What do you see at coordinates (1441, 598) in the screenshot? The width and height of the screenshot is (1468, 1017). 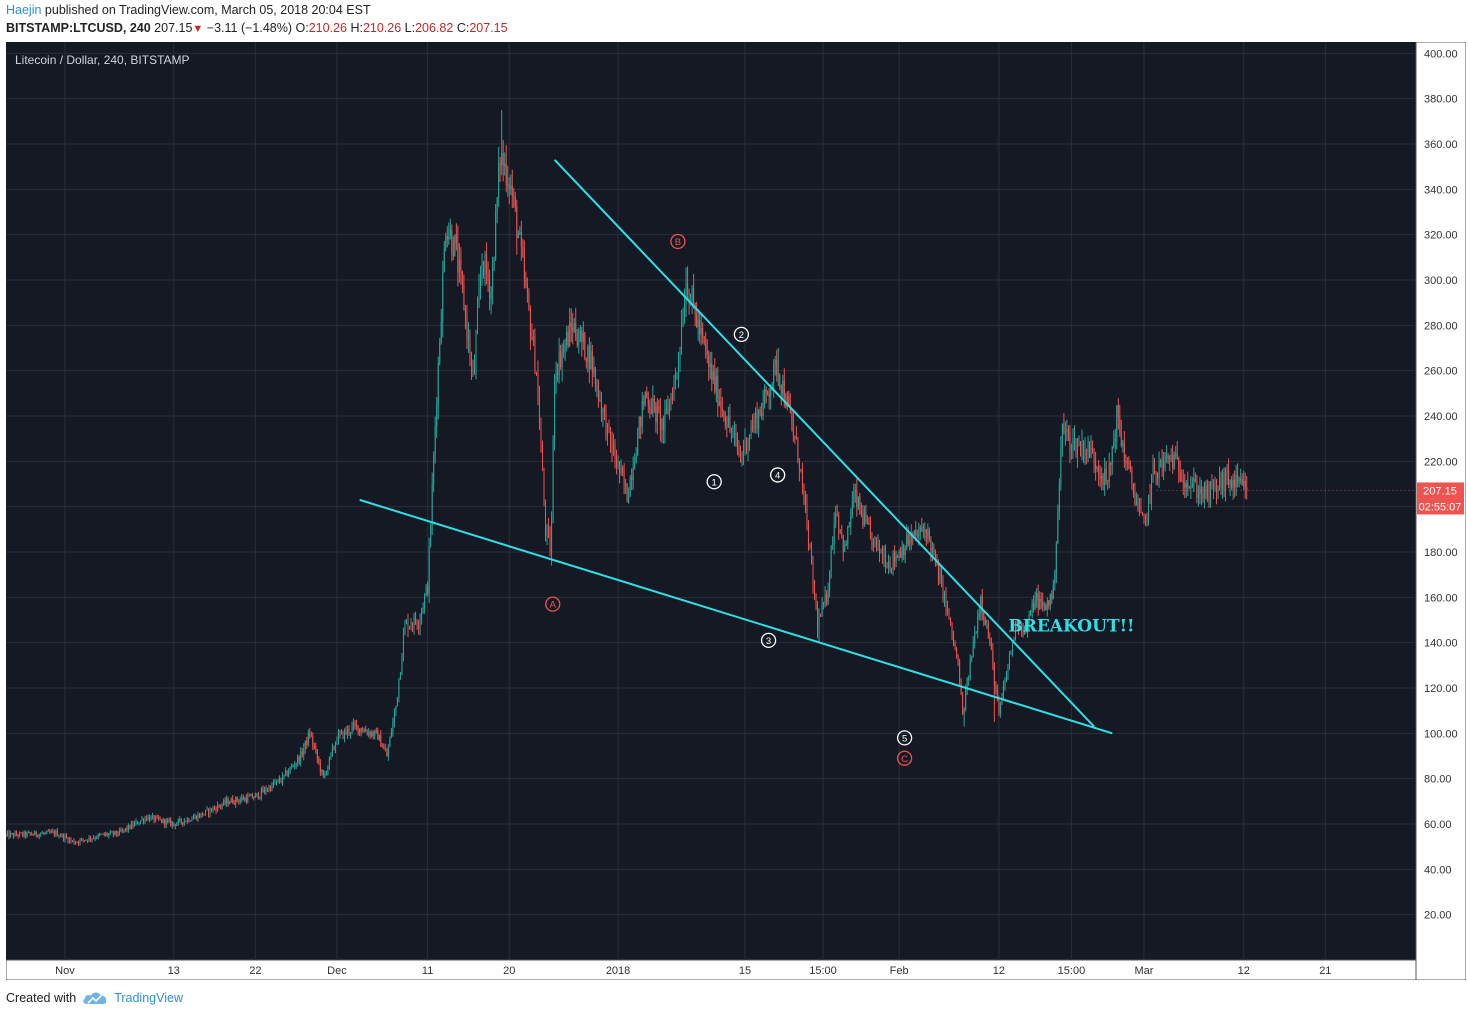 I see `y-tick-label: 160.00` at bounding box center [1441, 598].